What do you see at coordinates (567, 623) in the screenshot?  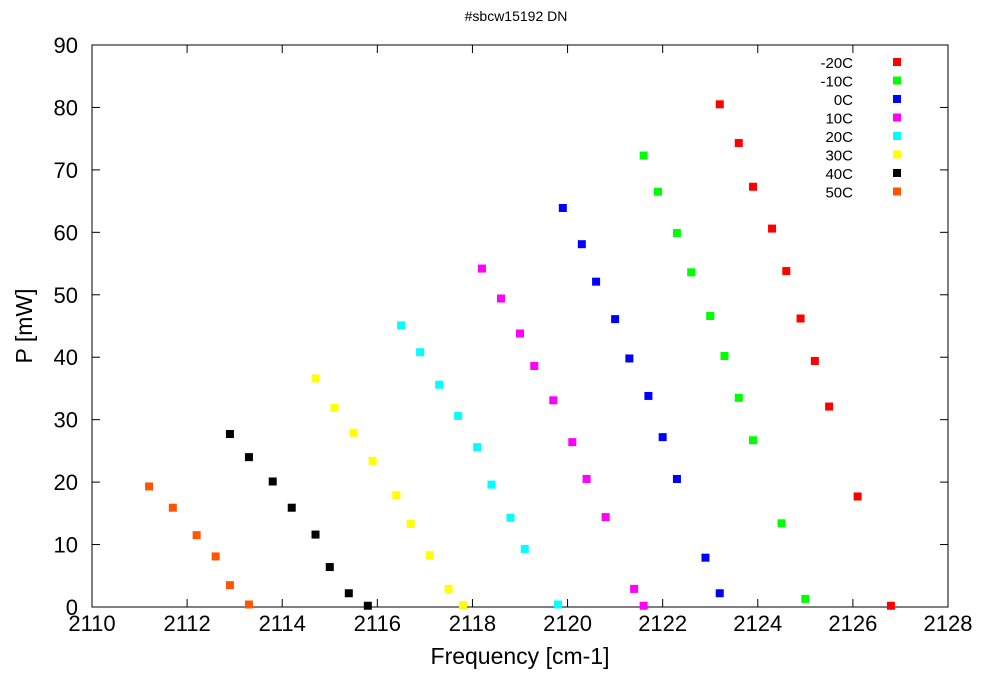 I see `x-tick-label: 2120` at bounding box center [567, 623].